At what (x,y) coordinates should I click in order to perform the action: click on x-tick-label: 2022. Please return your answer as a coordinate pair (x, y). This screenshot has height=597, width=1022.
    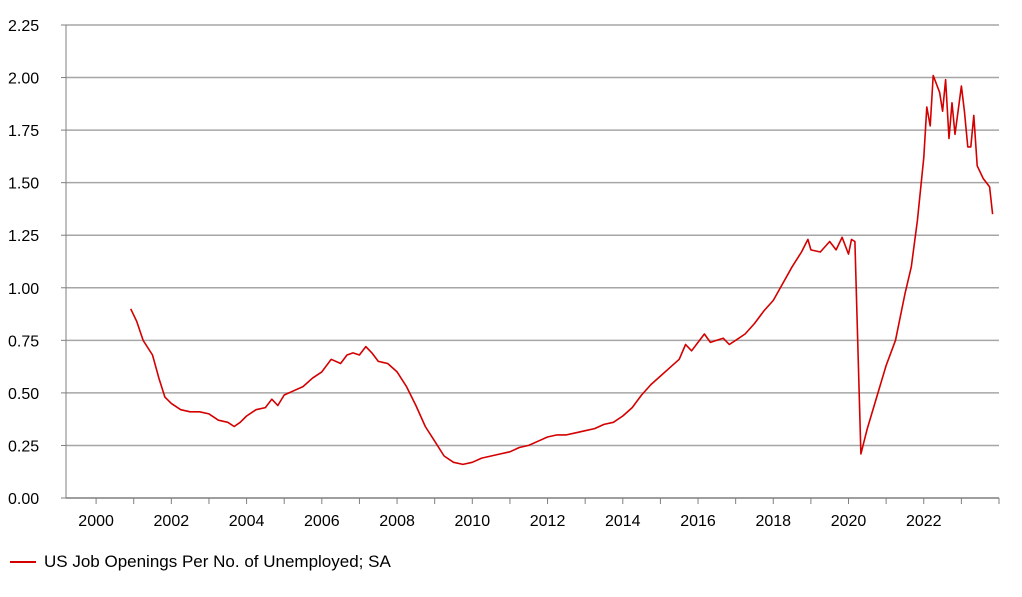
    Looking at the image, I should click on (924, 521).